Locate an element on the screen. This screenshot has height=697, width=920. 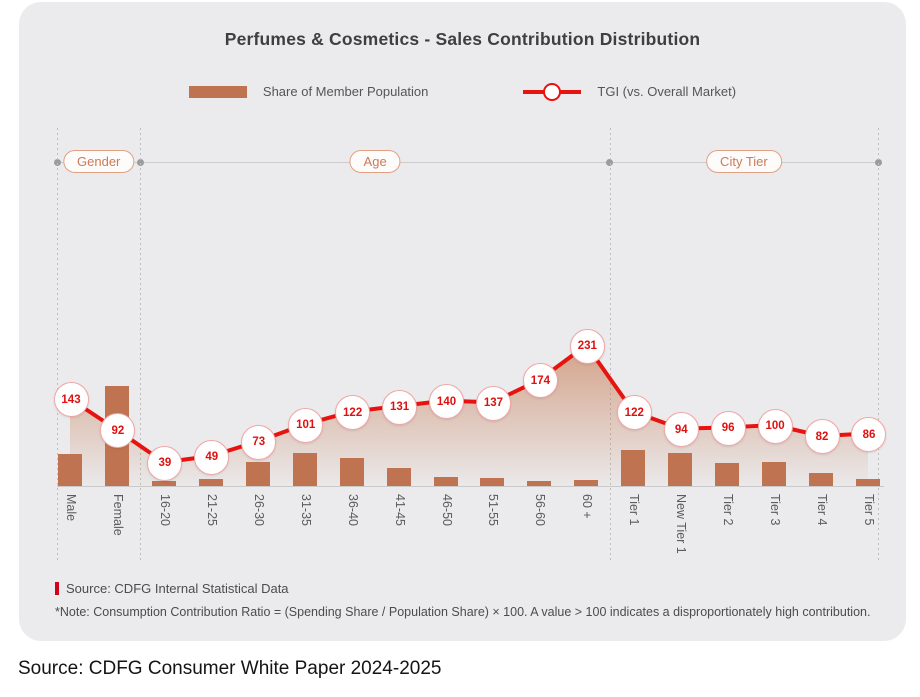
tgi-marker-60-+: 231 is located at coordinates (587, 346).